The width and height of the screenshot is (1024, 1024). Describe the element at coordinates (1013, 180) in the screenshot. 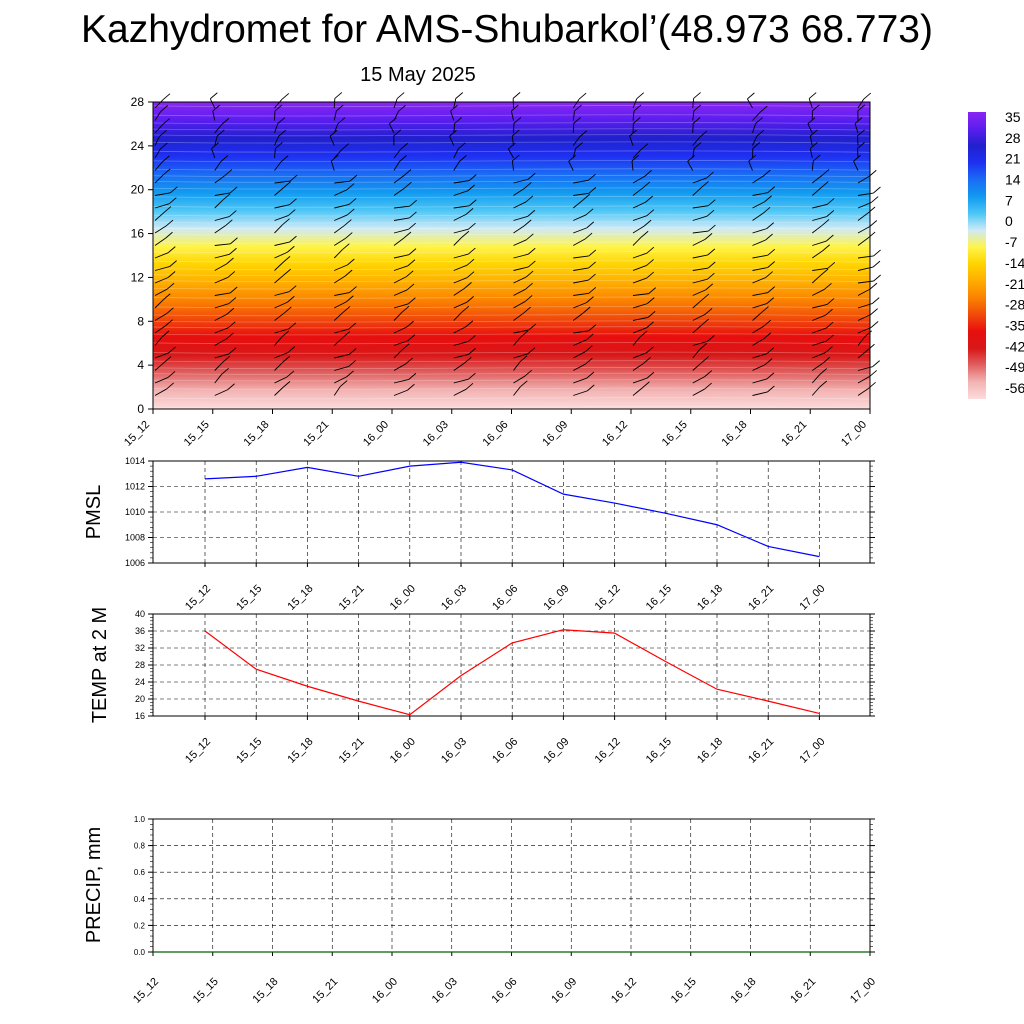

I see `colorbar-label: 14` at that location.